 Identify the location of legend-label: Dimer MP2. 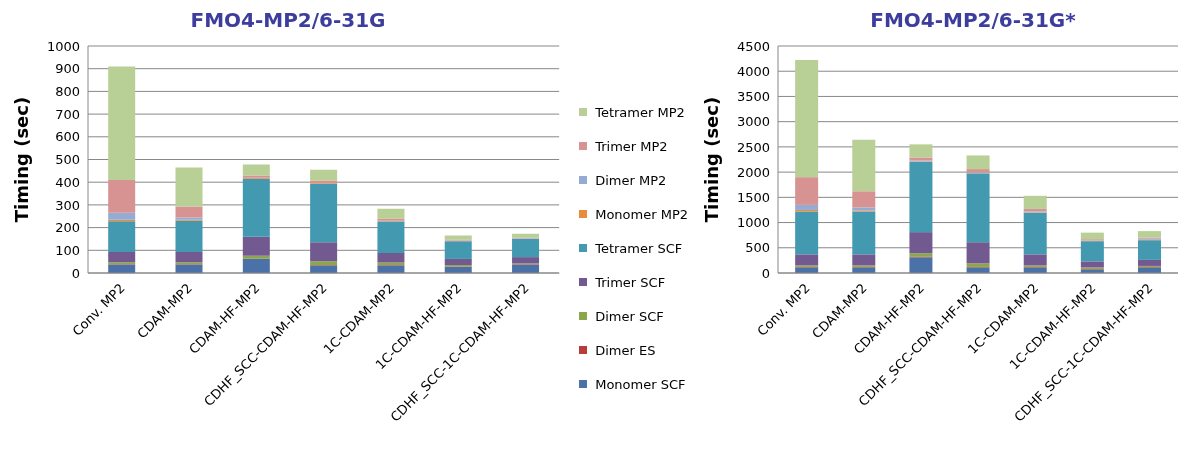
(631, 180).